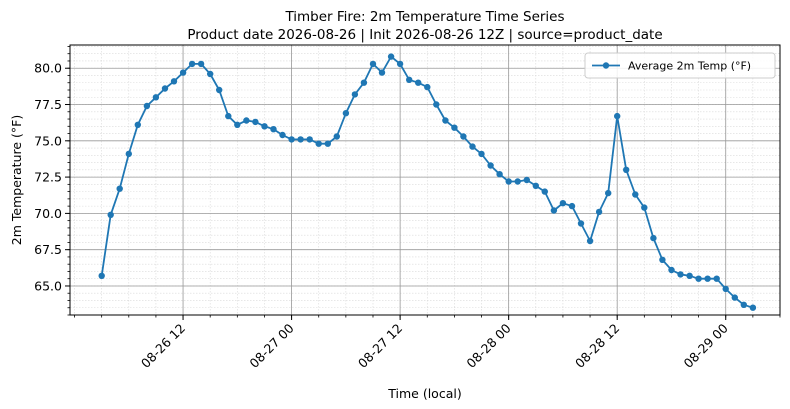 This screenshot has height=409, width=790. What do you see at coordinates (48, 104) in the screenshot?
I see `y-tick-label: 77.5` at bounding box center [48, 104].